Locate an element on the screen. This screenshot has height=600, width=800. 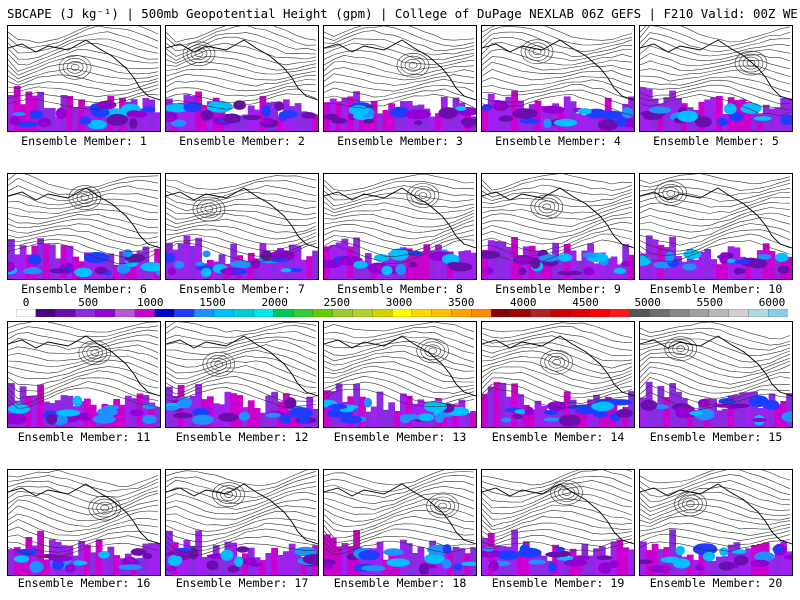
colorbar-tick-label: 5500 is located at coordinates (710, 302).